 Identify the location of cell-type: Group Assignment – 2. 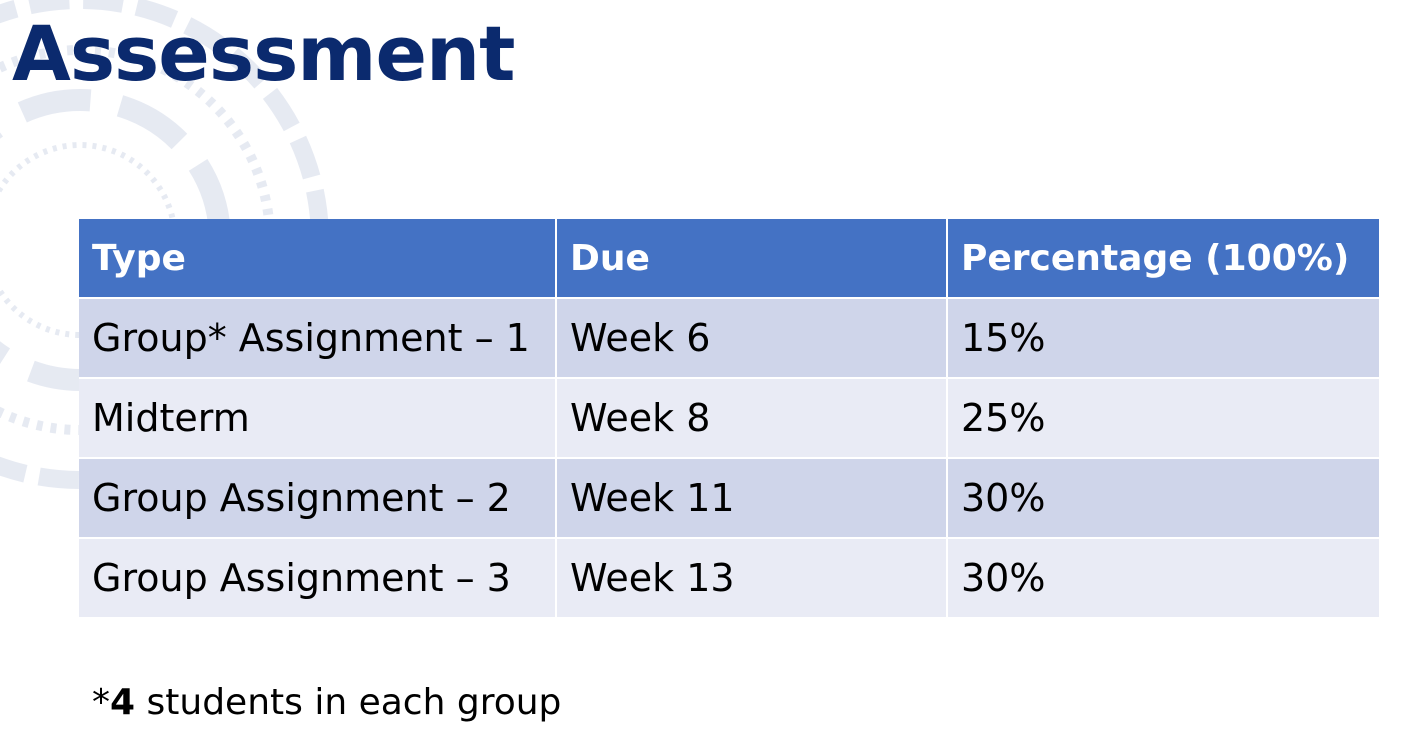
(318, 498).